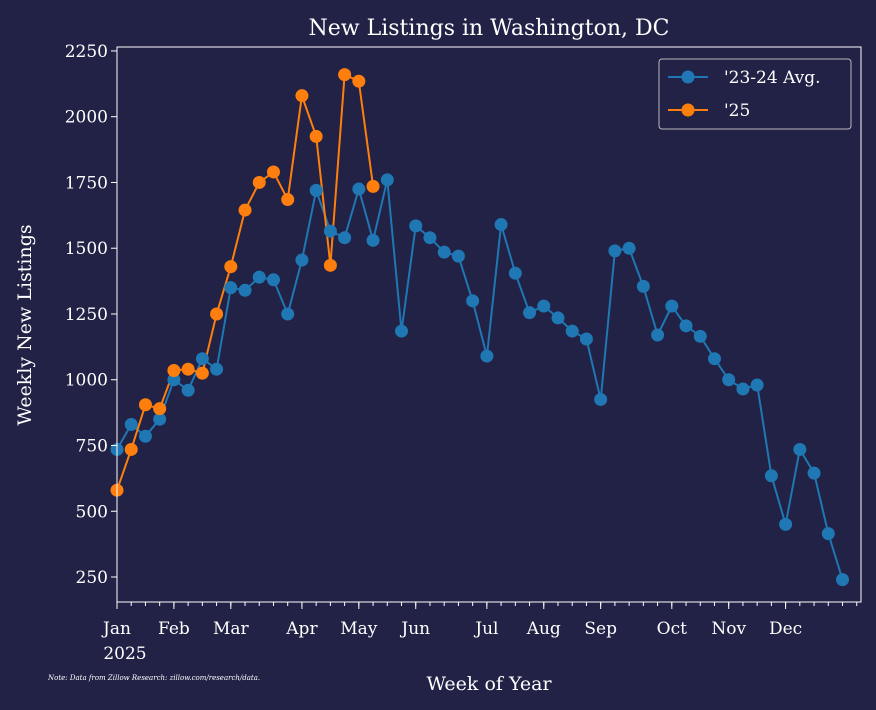  Describe the element at coordinates (414, 629) in the screenshot. I see `x-tick-label: Jun` at that location.